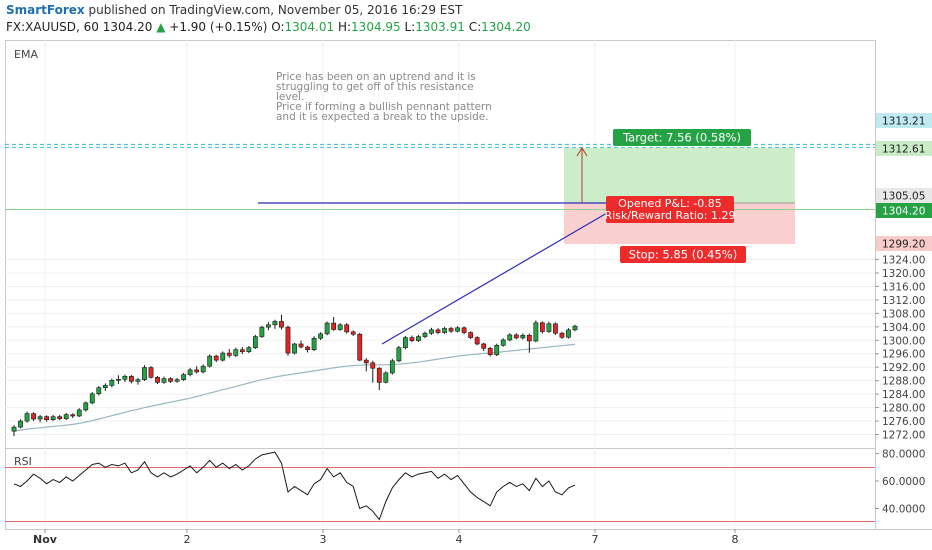 The height and width of the screenshot is (550, 932). I want to click on author-name: SmartForex, so click(45, 10).